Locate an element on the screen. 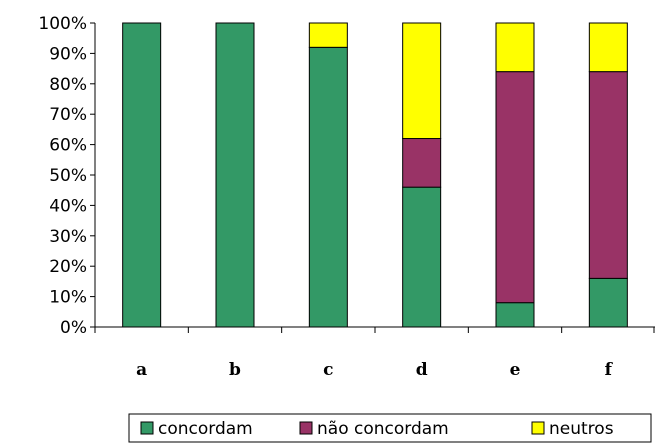 This screenshot has height=444, width=655. y-tick-label: 30% is located at coordinates (68, 237).